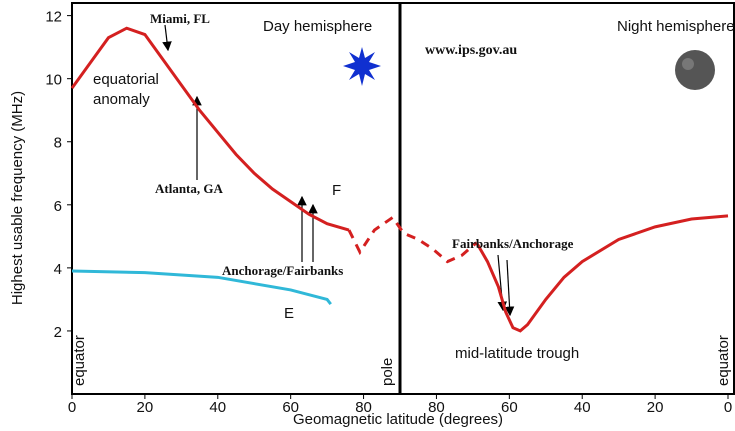 This screenshot has height=431, width=735. Describe the element at coordinates (126, 79) in the screenshot. I see `annotation: equatorial` at that location.